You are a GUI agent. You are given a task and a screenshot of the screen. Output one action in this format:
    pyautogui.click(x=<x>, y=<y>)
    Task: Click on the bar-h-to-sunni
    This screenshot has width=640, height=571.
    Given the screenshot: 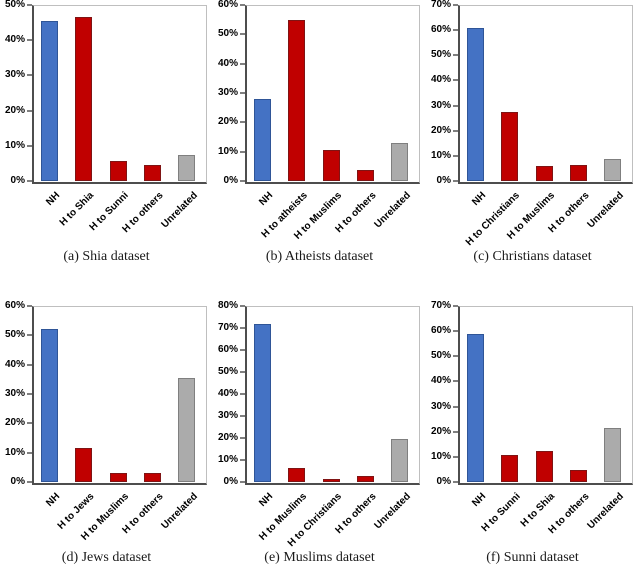 What is the action you would take?
    pyautogui.click(x=509, y=468)
    